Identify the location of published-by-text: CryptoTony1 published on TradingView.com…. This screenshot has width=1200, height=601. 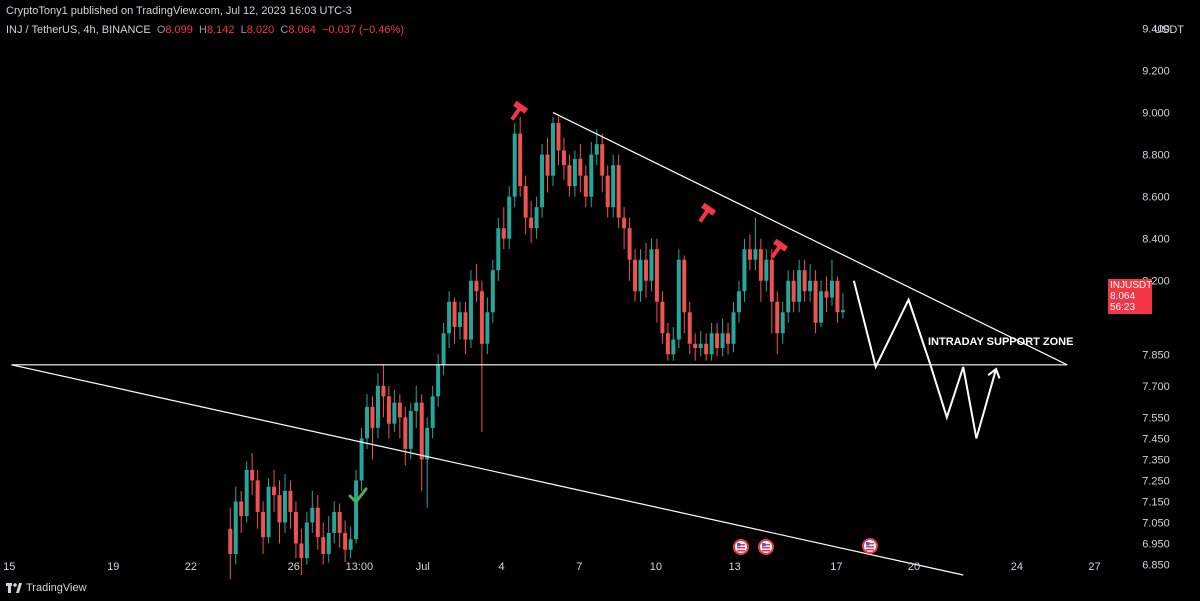
(179, 11).